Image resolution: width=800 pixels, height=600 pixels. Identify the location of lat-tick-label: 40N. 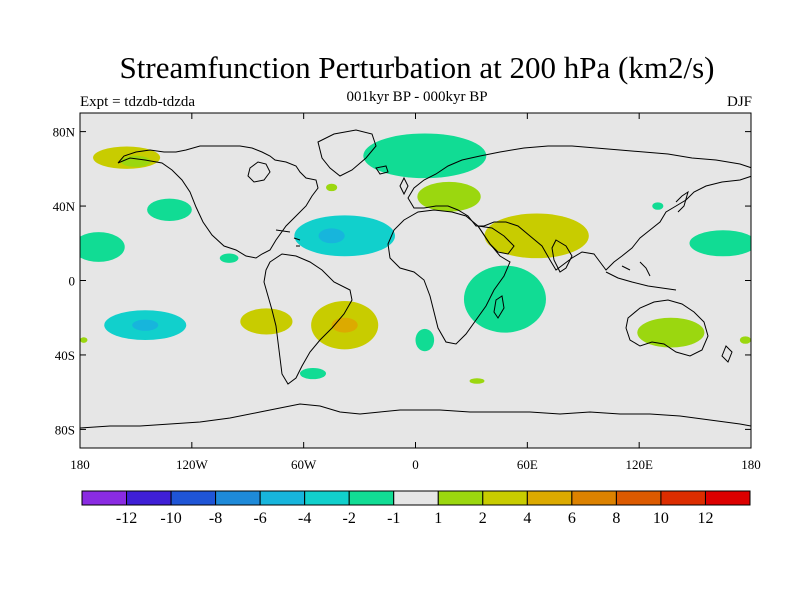
(64, 206).